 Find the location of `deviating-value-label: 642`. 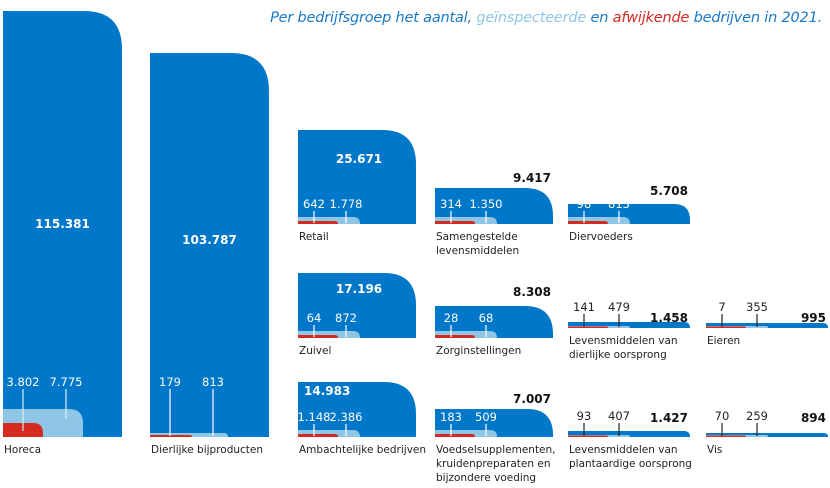

deviating-value-label: 642 is located at coordinates (314, 204).